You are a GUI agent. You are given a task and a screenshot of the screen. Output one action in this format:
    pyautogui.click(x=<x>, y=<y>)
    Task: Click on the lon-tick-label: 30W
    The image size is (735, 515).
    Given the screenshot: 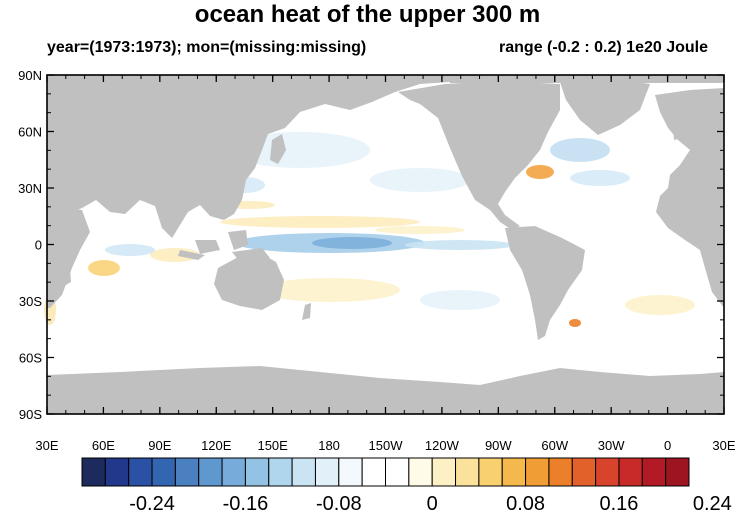 What is the action you would take?
    pyautogui.click(x=611, y=445)
    